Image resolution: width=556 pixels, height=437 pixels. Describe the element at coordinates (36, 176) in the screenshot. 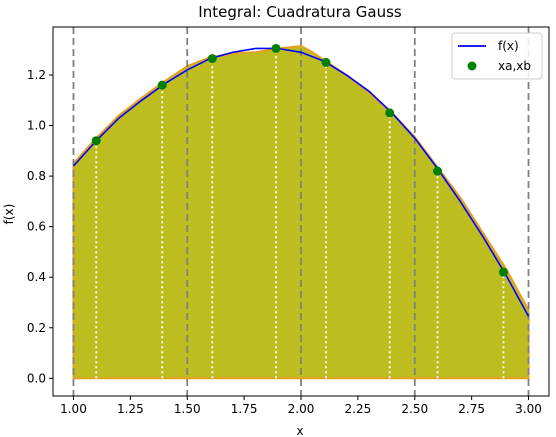

I see `y-tick-label: 0.8` at that location.